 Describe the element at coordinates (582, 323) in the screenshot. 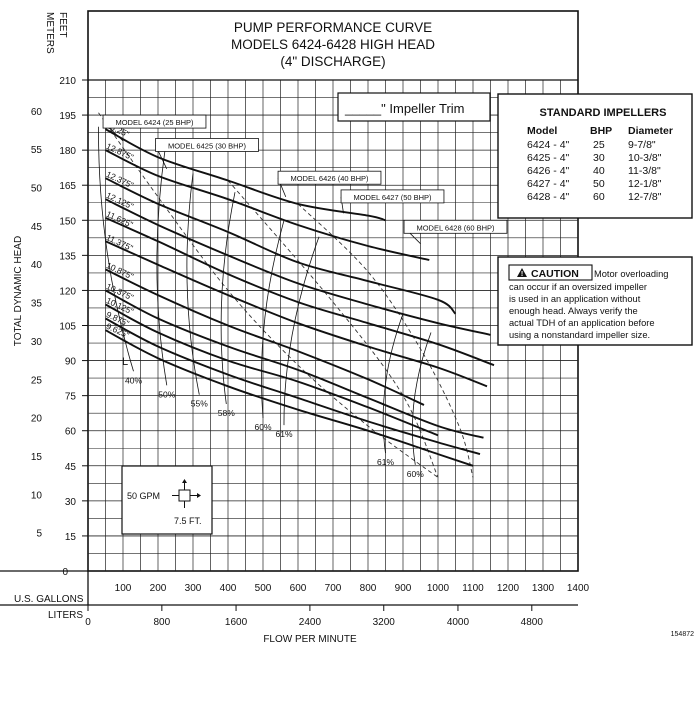

I see `caution-text: actual TDH of an application before` at that location.